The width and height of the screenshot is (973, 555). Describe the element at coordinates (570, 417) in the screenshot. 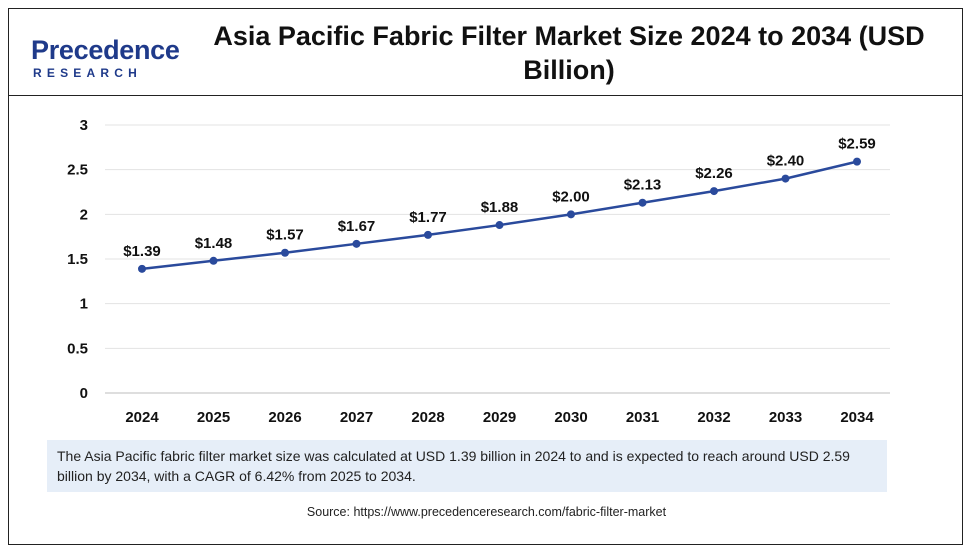

I see `x-tick-label: 2030` at that location.